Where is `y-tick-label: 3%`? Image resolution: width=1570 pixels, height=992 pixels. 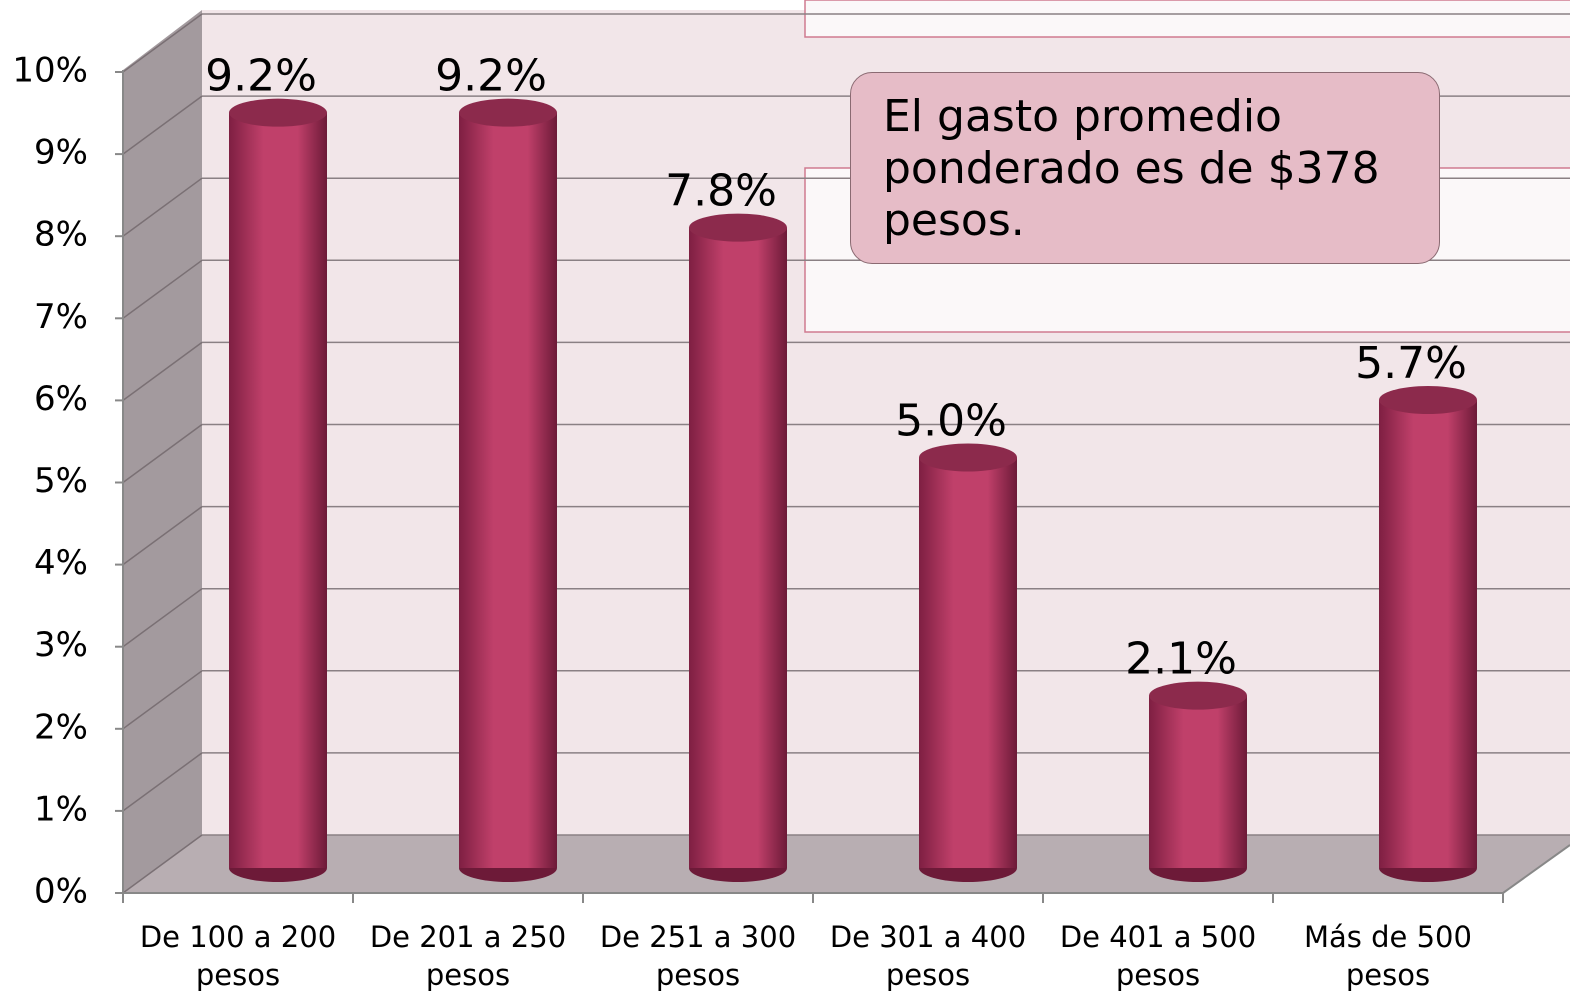
y-tick-label: 3% is located at coordinates (61, 645).